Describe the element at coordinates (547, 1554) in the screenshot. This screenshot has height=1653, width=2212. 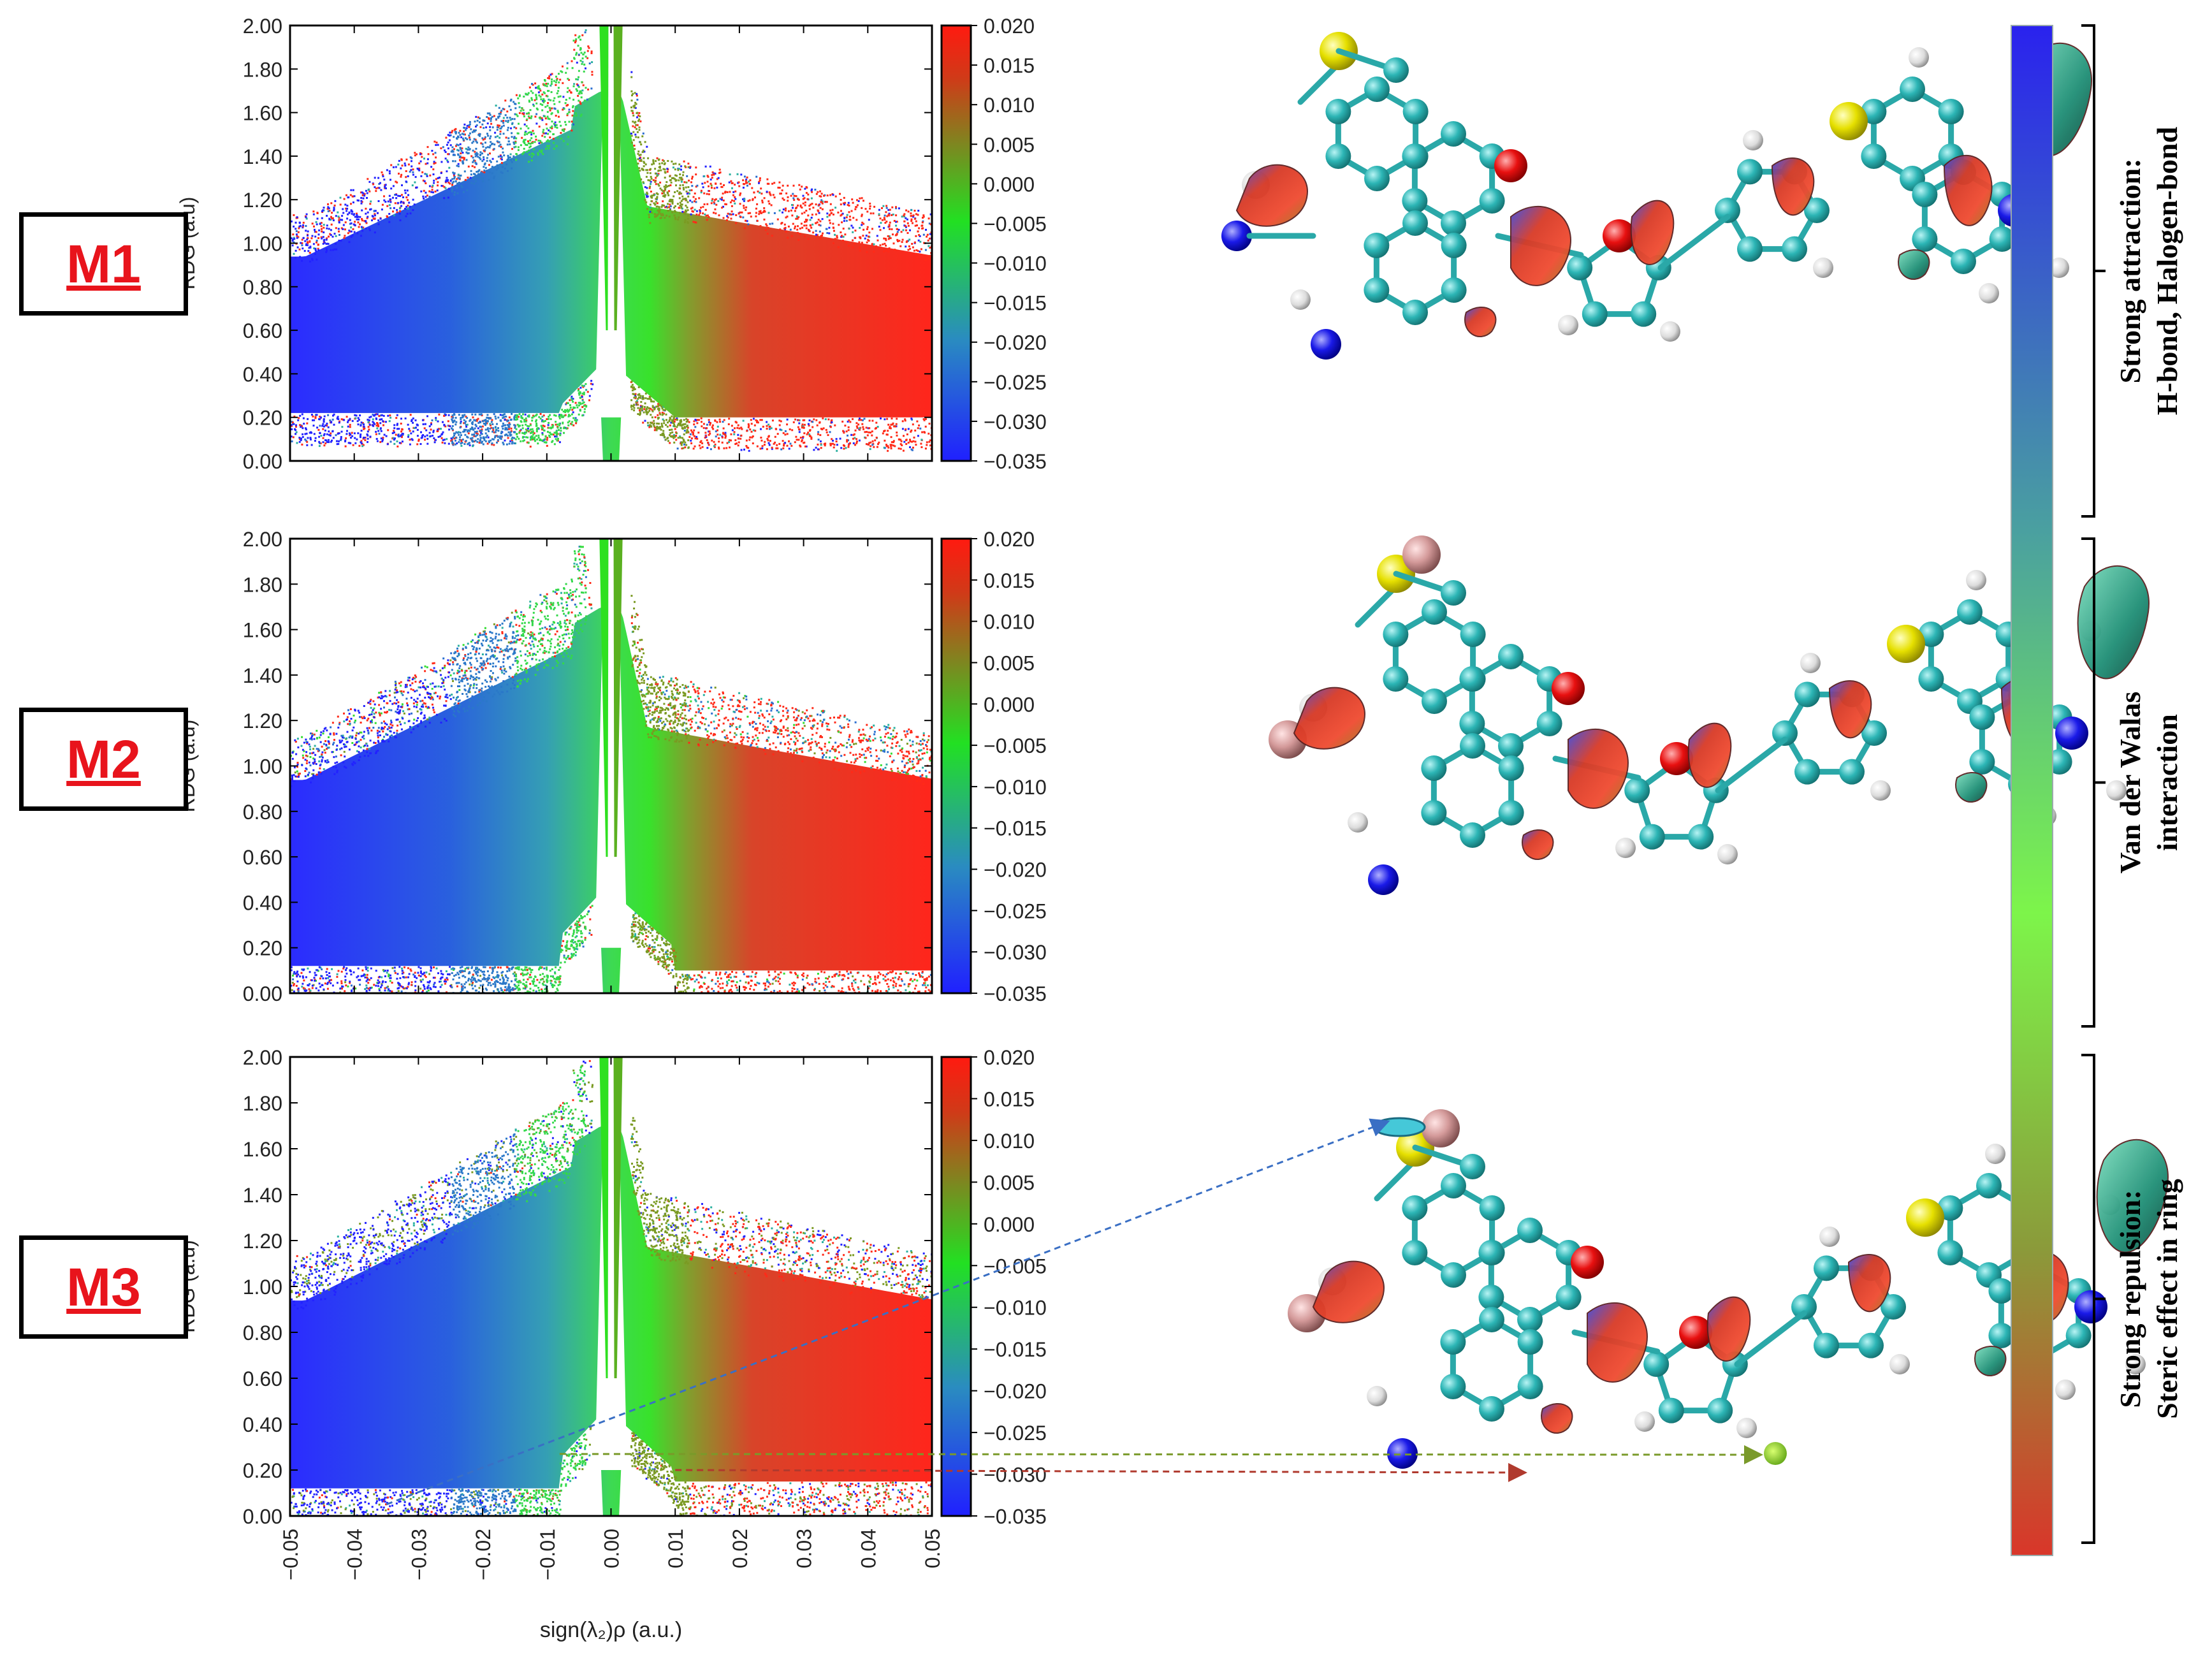
I see `x-tick-label: −0.01` at that location.